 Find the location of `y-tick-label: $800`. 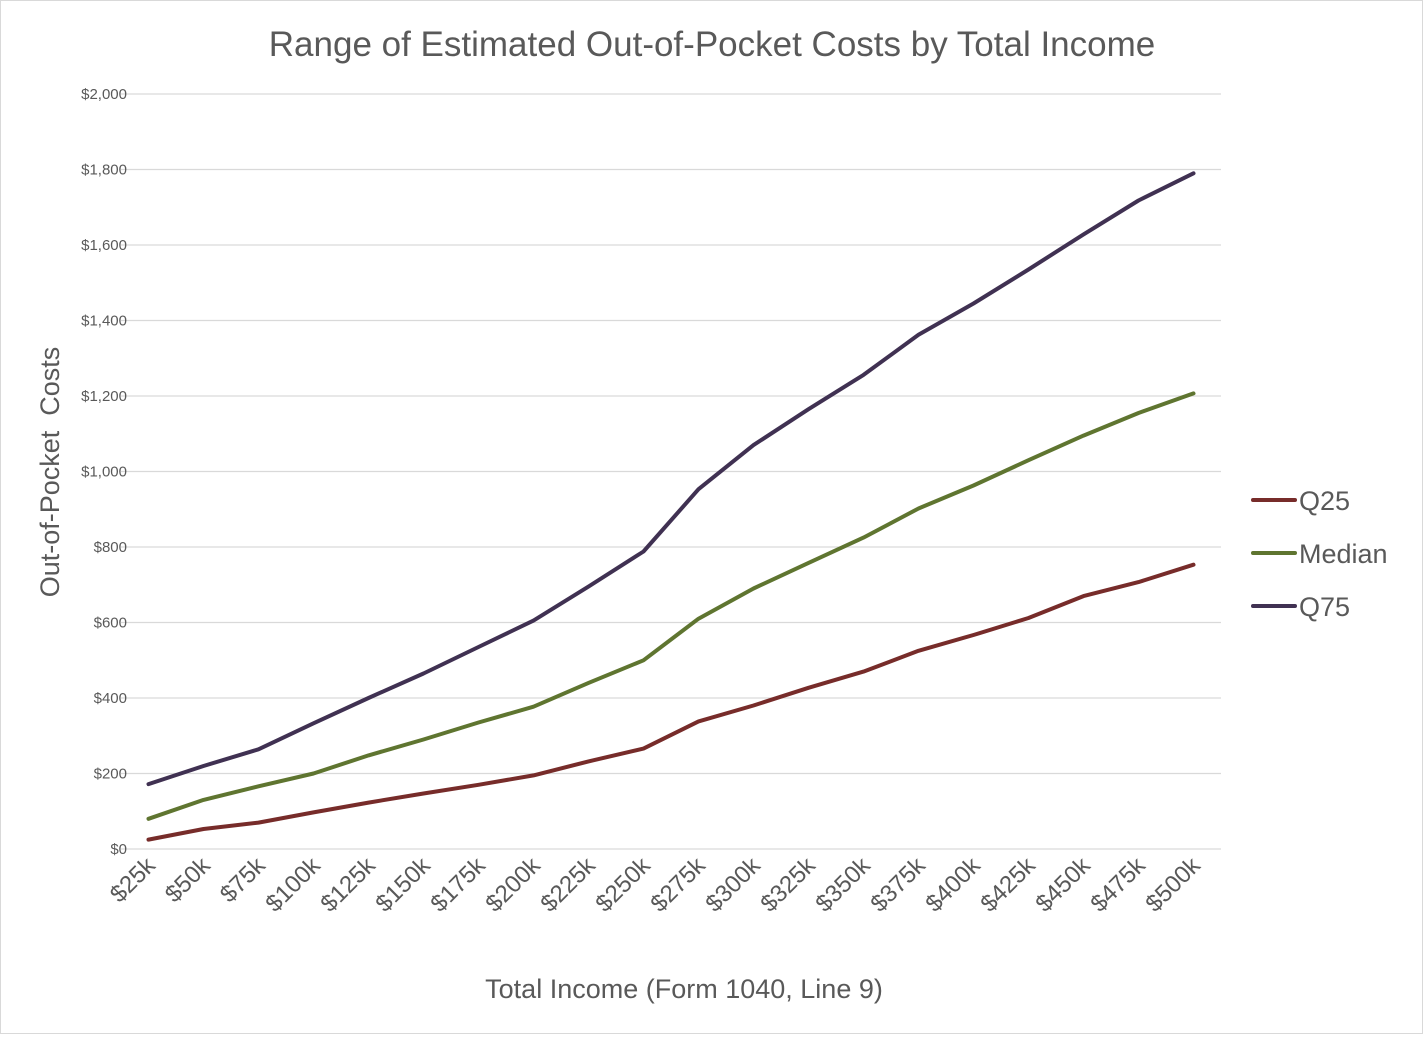

y-tick-label: $800 is located at coordinates (110, 547).